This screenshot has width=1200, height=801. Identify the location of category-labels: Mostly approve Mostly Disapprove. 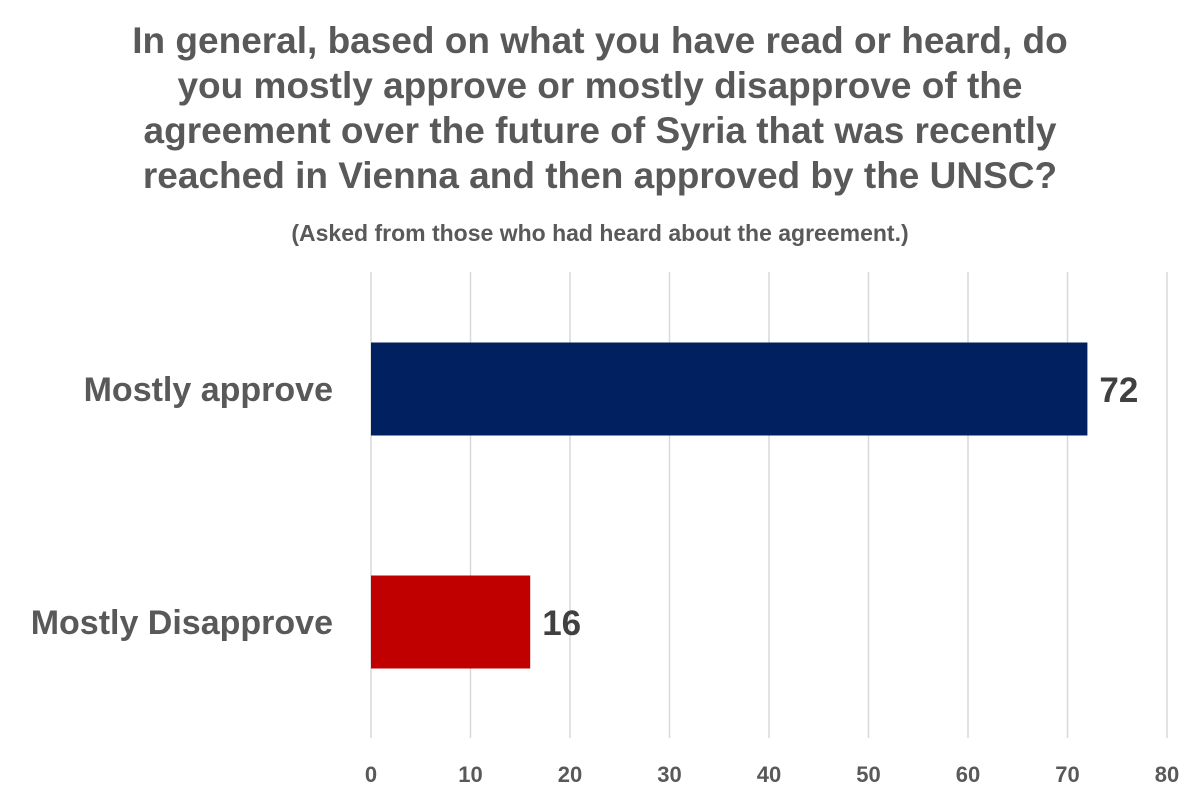
(182, 506).